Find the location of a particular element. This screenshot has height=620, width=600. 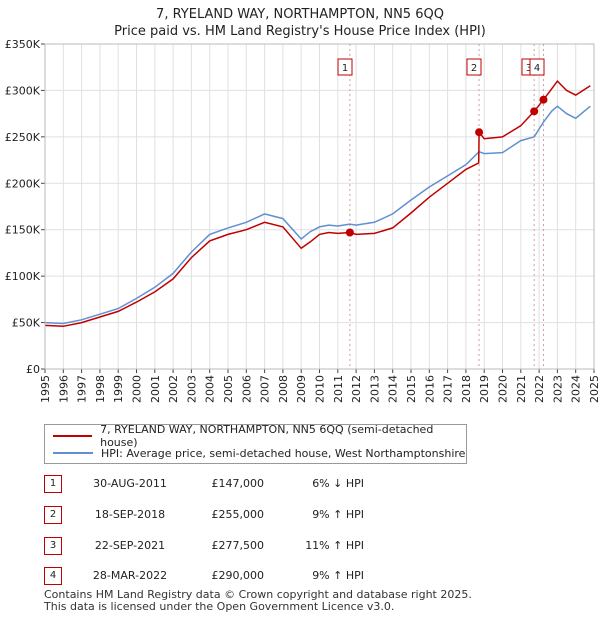

legend-swatch-property is located at coordinates (73, 436).